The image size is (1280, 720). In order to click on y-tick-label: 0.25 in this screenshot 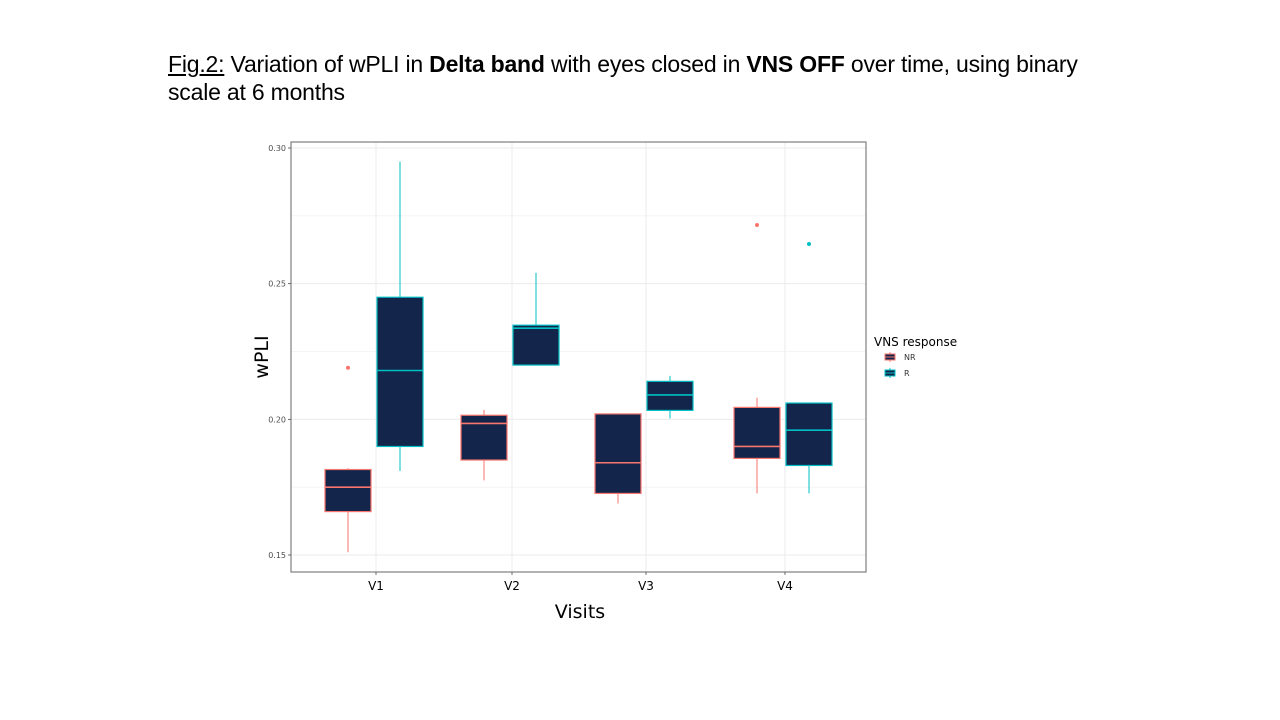, I will do `click(277, 284)`.